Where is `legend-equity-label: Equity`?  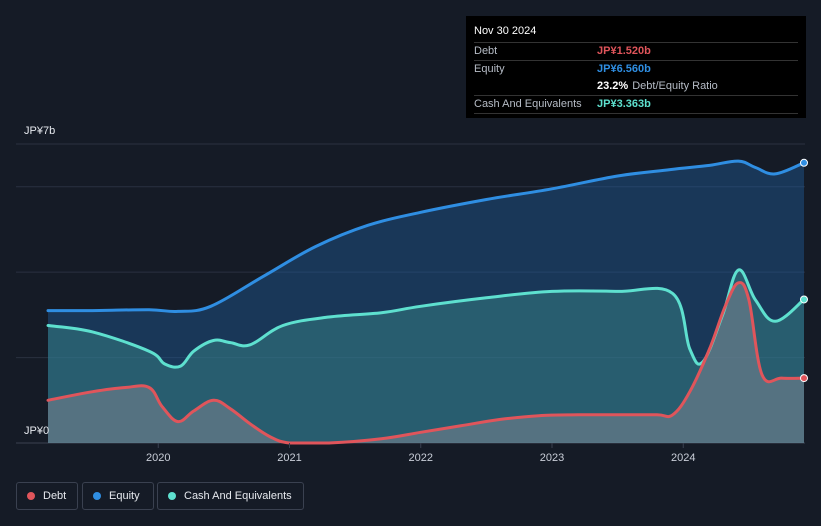
legend-equity-label: Equity is located at coordinates (124, 496).